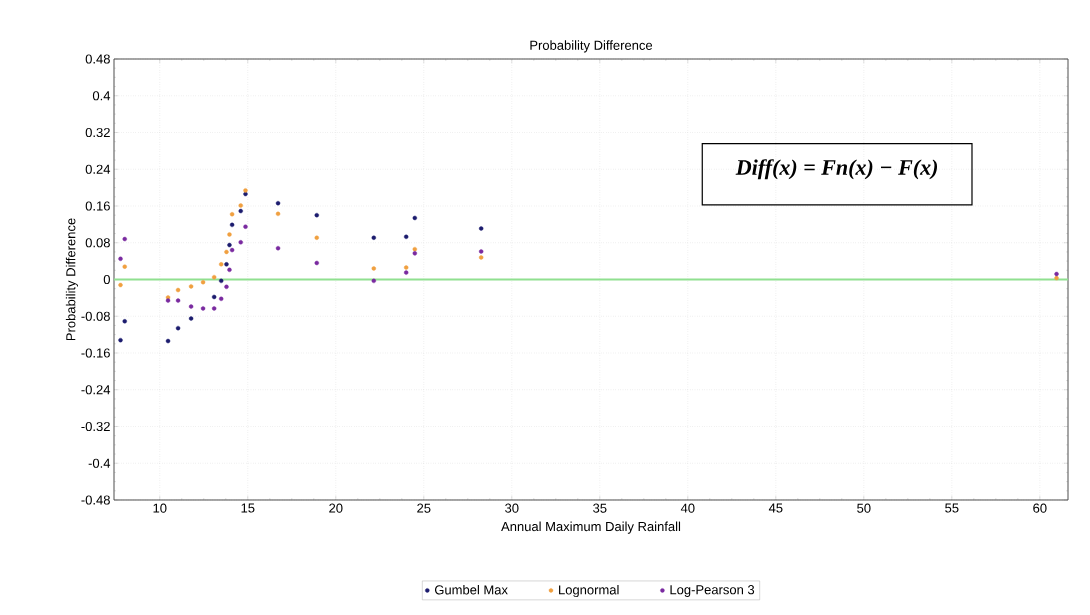  What do you see at coordinates (95, 500) in the screenshot?
I see `y-tick-label: -0.48` at bounding box center [95, 500].